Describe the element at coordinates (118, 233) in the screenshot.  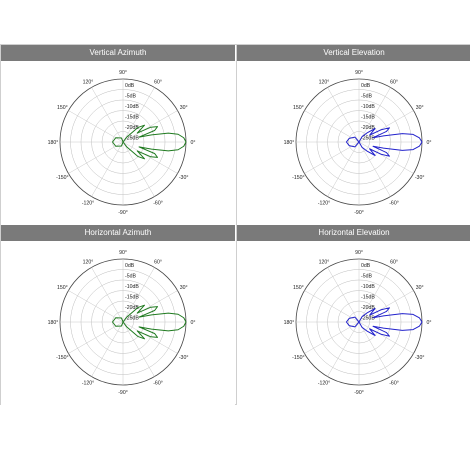
I see `chart-title: Horizontal Azimuth` at that location.